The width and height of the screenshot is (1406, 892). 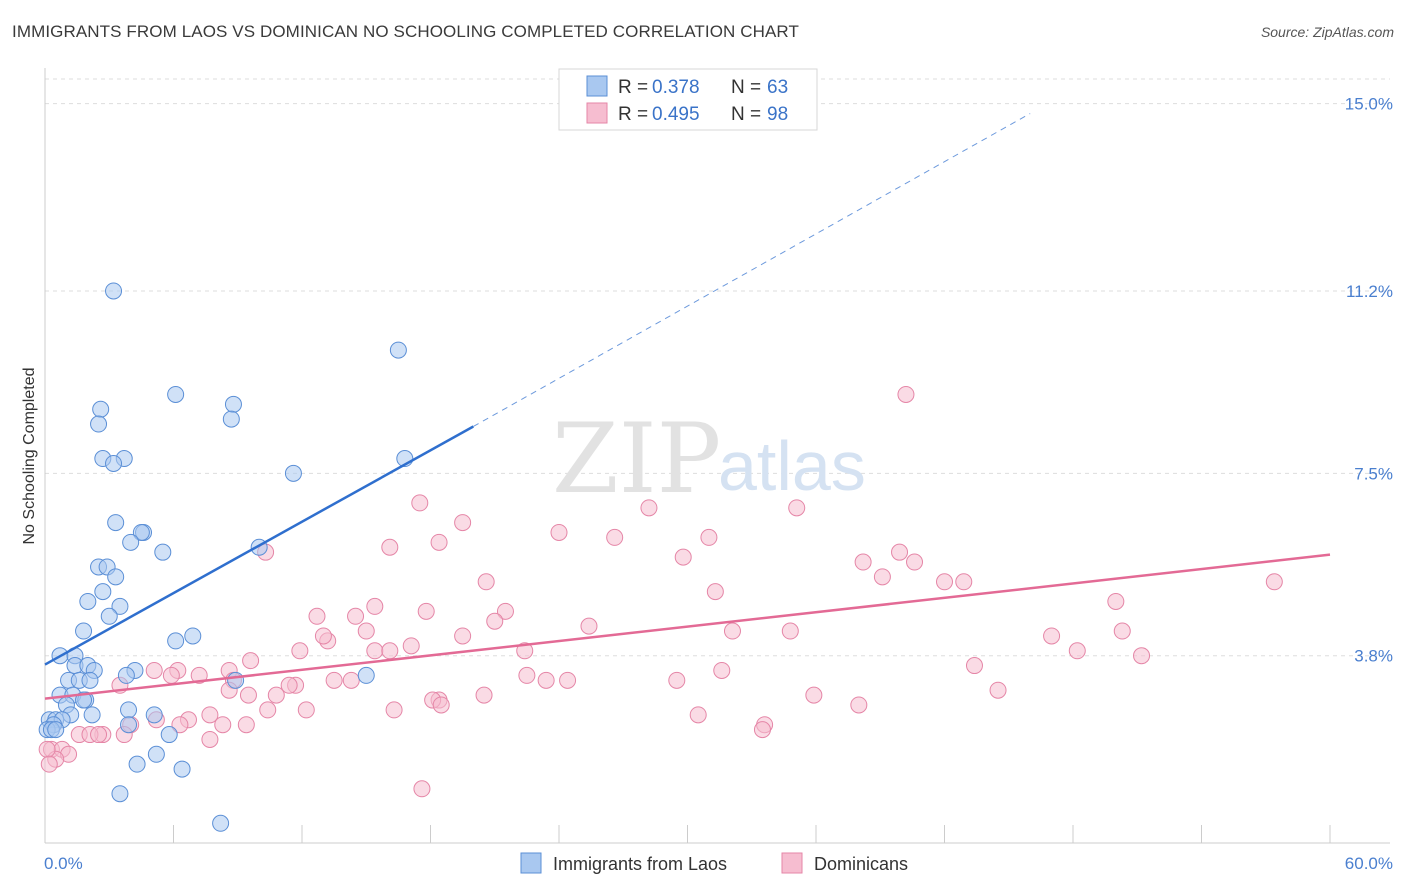 I want to click on legend-n-value-dominicans: 98, so click(x=777, y=114).